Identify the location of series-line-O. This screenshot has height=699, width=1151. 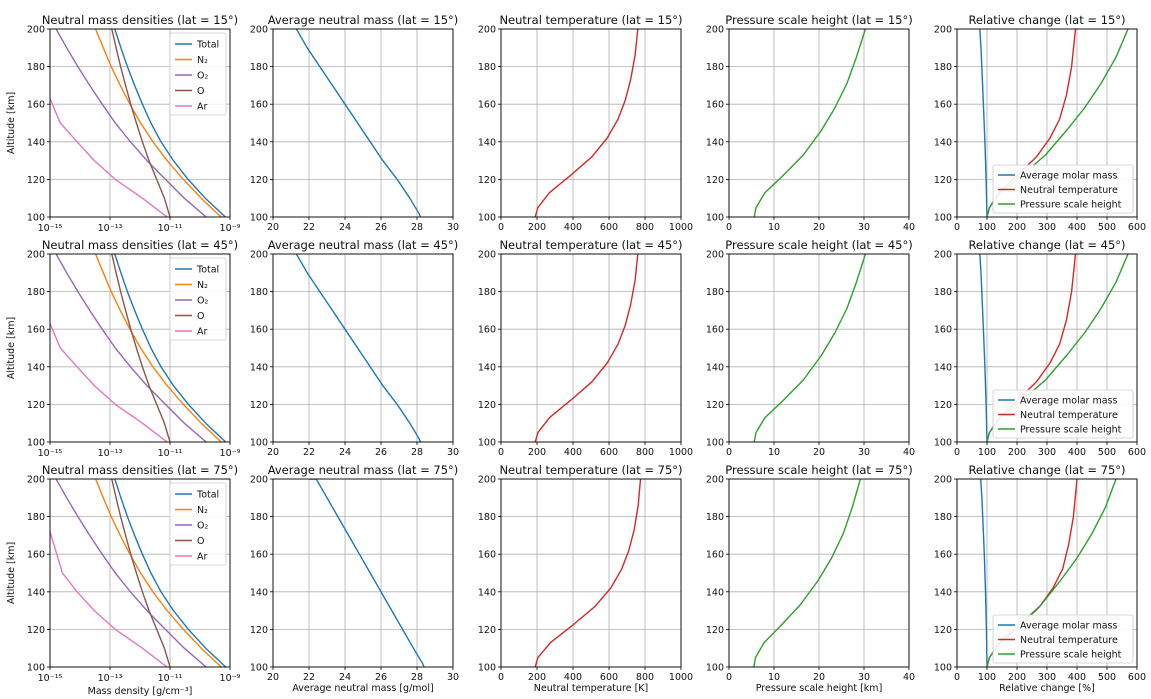
(141, 348).